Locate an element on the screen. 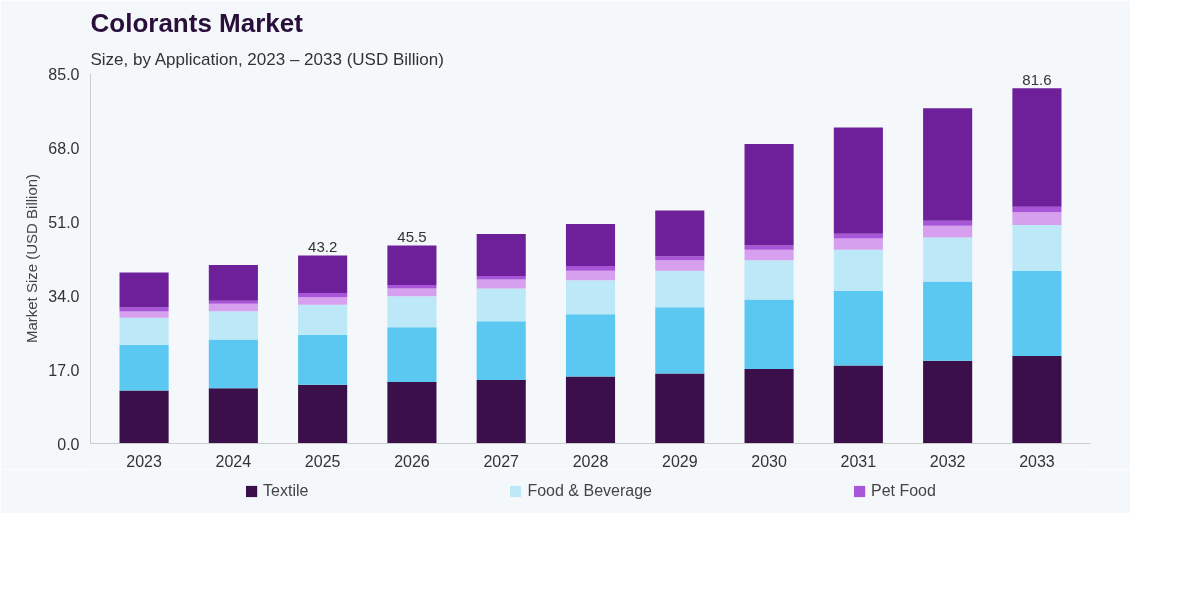 This screenshot has height=600, width=1200. x-tick-label: 2025 is located at coordinates (322, 461).